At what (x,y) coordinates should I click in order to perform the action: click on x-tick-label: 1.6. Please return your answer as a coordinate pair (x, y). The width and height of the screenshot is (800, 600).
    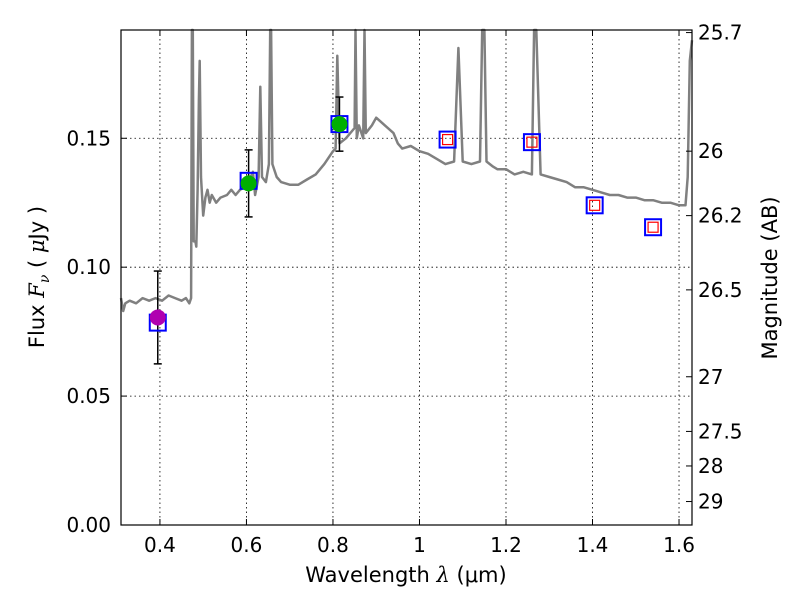
    Looking at the image, I should click on (679, 545).